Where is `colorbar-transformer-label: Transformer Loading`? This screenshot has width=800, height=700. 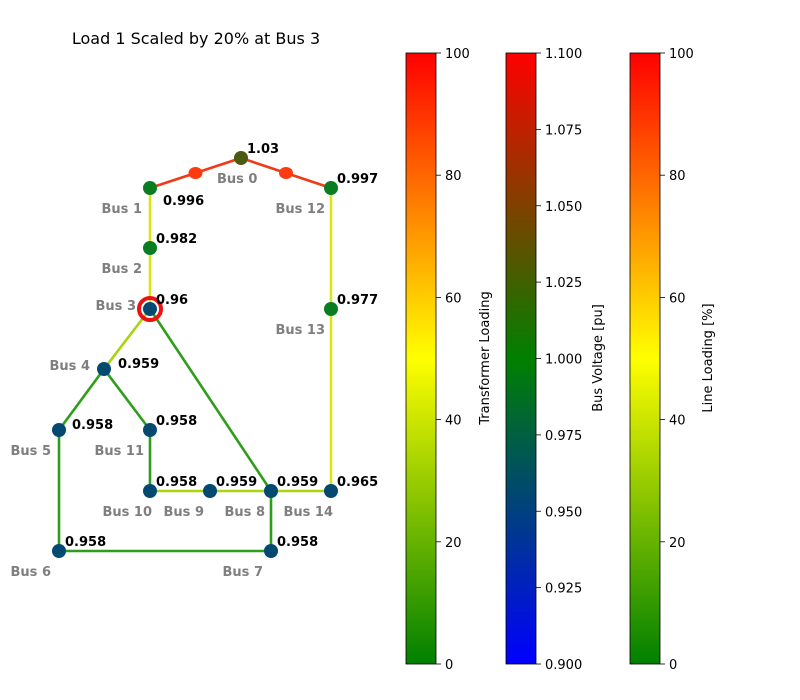 colorbar-transformer-label: Transformer Loading is located at coordinates (485, 358).